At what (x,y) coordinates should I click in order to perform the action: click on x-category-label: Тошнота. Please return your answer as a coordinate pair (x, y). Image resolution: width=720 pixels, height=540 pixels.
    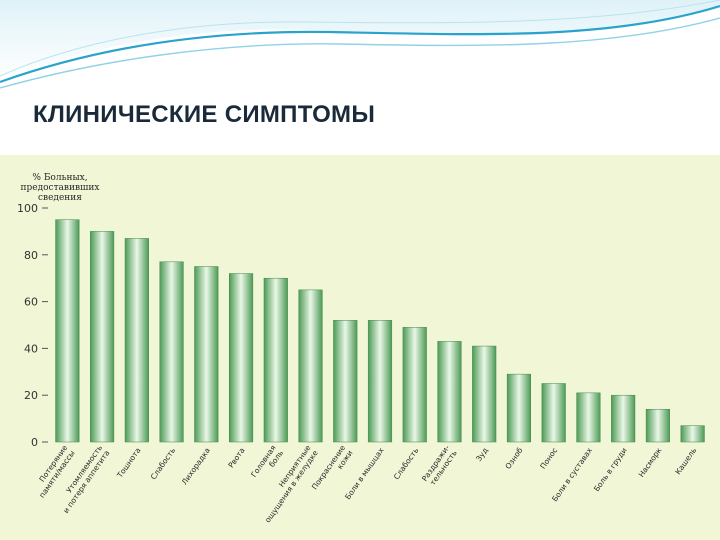
    Looking at the image, I should click on (129, 463).